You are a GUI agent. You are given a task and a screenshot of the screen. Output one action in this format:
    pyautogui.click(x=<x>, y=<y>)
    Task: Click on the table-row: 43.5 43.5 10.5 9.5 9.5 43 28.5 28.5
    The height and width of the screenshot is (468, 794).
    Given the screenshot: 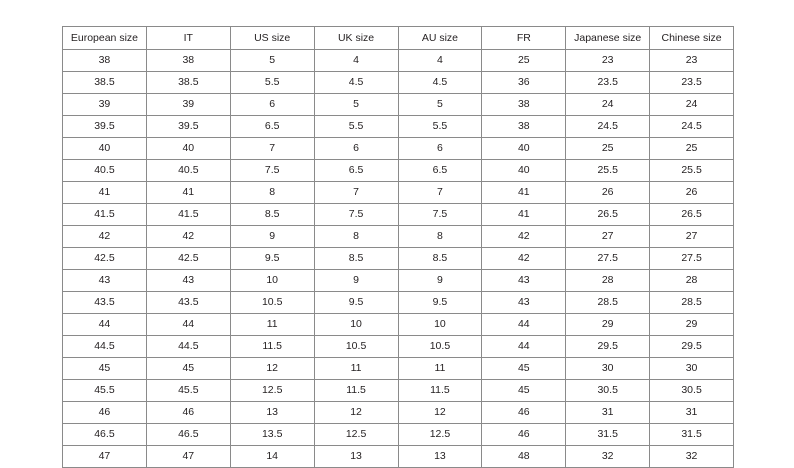 What is the action you would take?
    pyautogui.click(x=398, y=302)
    